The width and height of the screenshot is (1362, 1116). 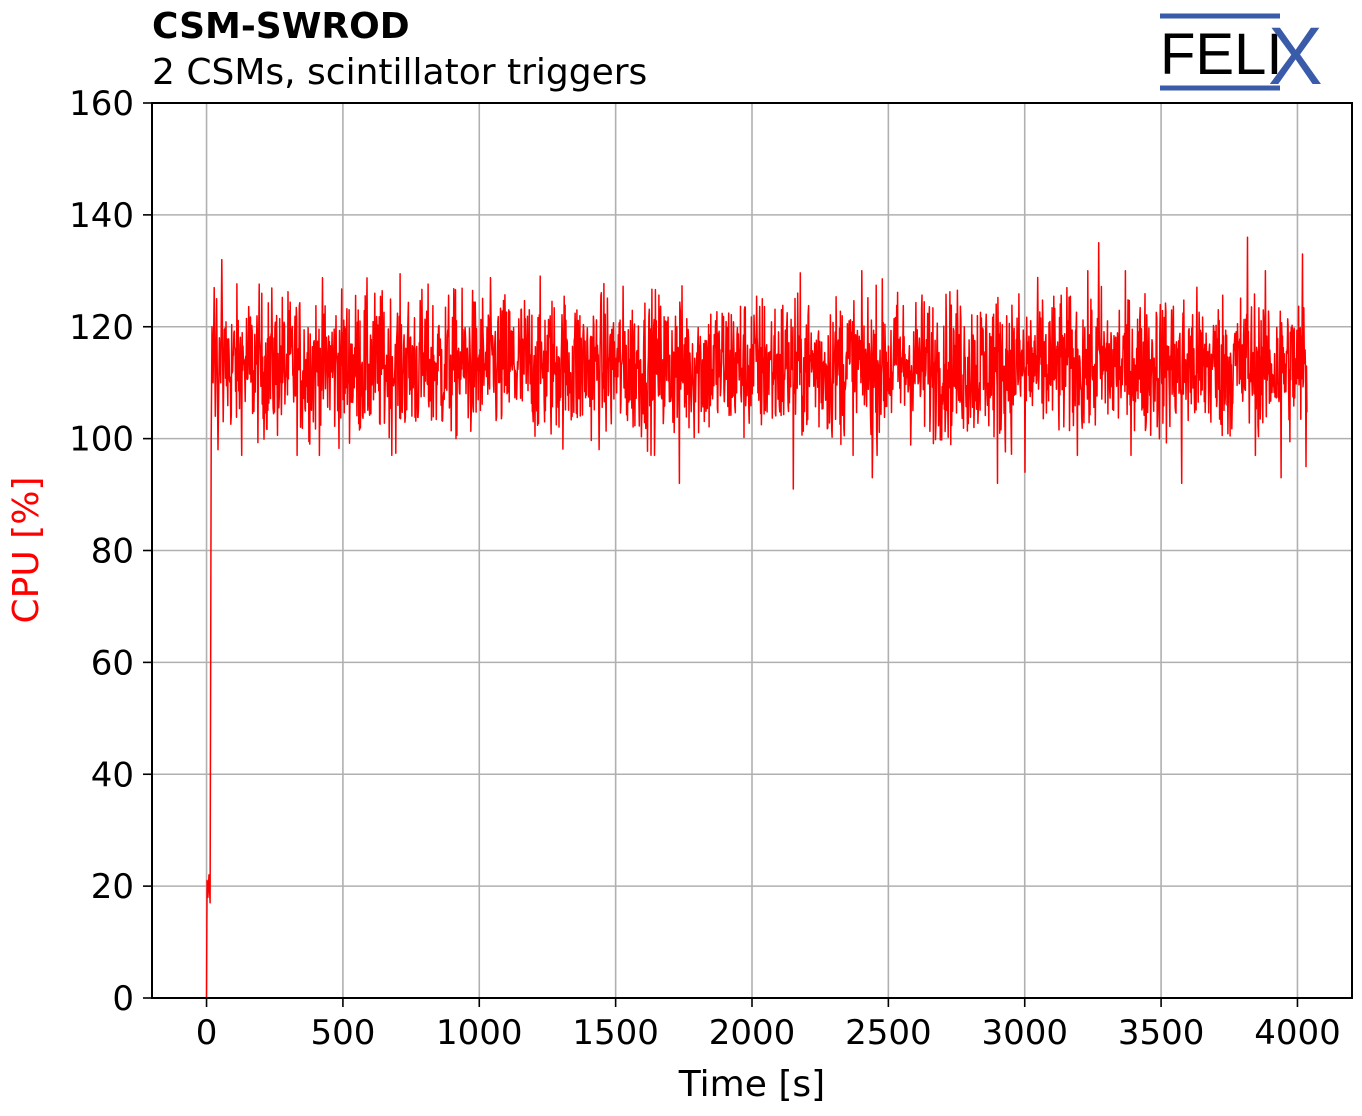 I want to click on chart-title: CSM-SWROD, so click(x=281, y=26).